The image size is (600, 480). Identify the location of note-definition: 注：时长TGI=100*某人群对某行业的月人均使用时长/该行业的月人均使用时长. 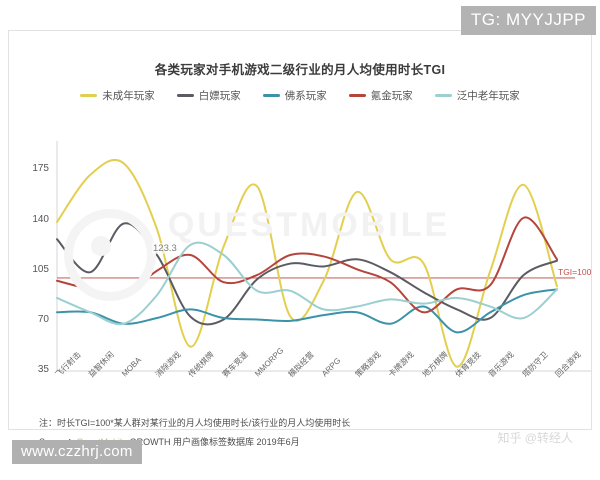
(195, 423).